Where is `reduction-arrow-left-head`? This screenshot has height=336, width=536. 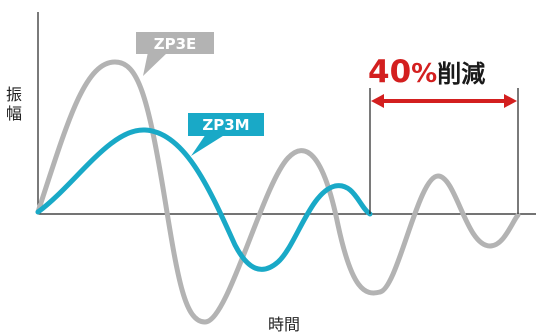 reduction-arrow-left-head is located at coordinates (377, 101).